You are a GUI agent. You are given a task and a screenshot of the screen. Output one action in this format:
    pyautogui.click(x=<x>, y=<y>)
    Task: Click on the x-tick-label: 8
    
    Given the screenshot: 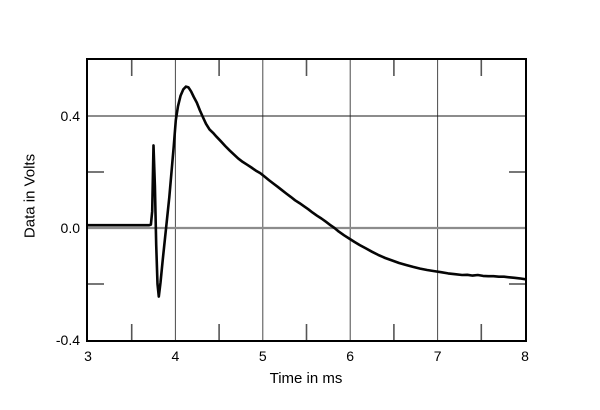 What is the action you would take?
    pyautogui.click(x=525, y=356)
    